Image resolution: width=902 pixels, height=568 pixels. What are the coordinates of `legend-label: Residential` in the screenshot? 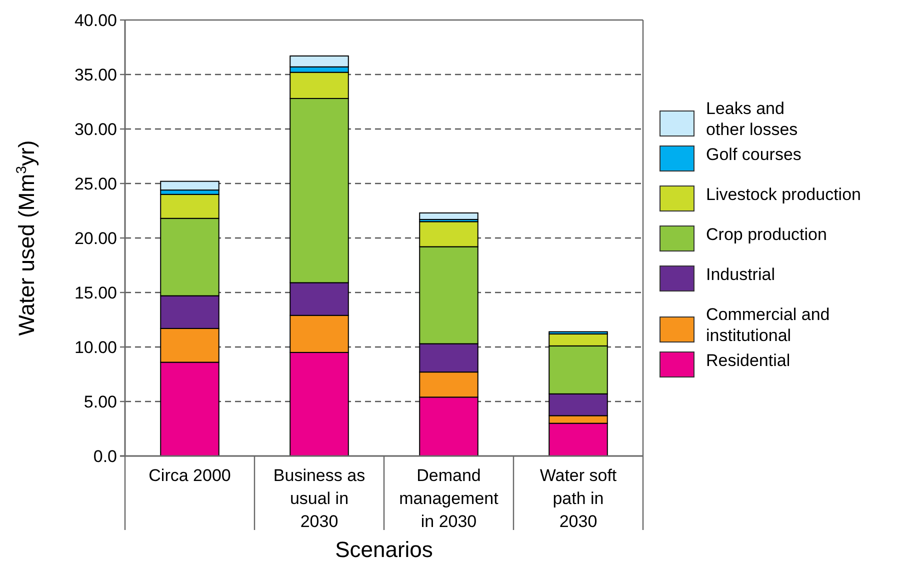 It's located at (748, 360).